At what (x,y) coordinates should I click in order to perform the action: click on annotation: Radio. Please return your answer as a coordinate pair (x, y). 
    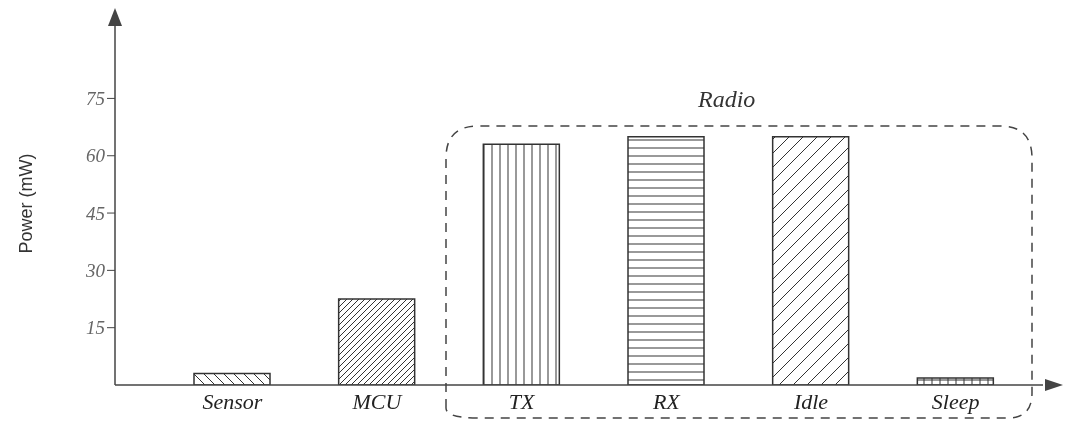
    Looking at the image, I should click on (727, 99).